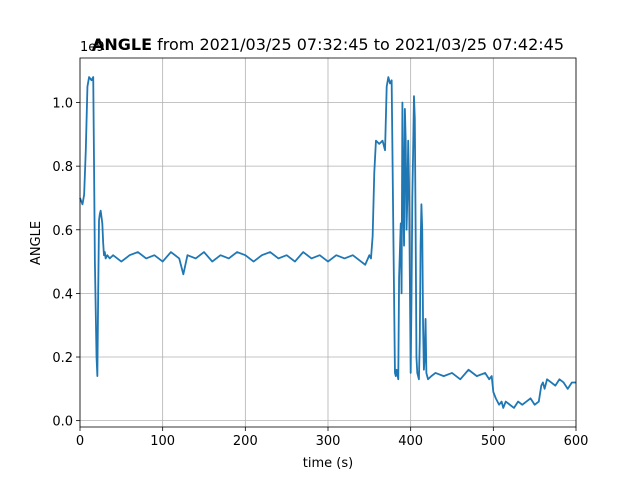 Image resolution: width=640 pixels, height=480 pixels. What do you see at coordinates (245, 441) in the screenshot?
I see `x-tick-label: 200` at bounding box center [245, 441].